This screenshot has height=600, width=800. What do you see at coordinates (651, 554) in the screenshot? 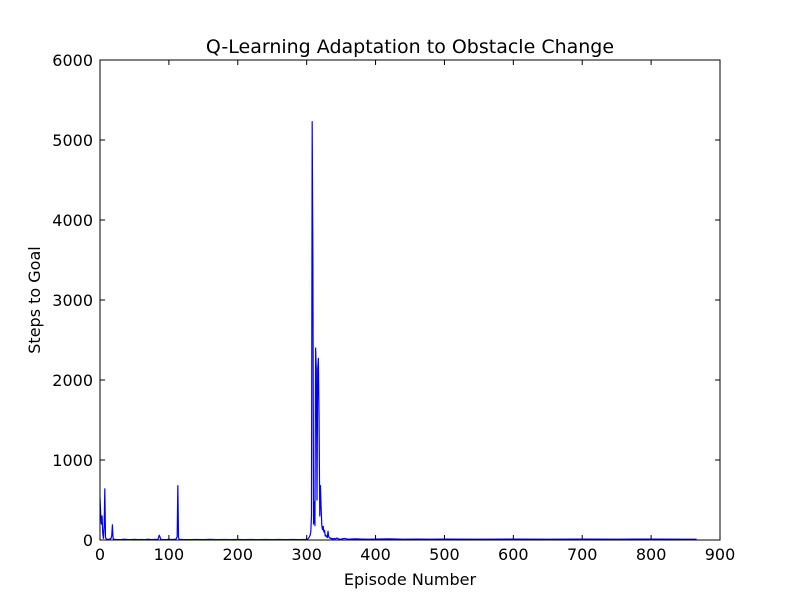
I see `x-tick-label: 800` at bounding box center [651, 554].